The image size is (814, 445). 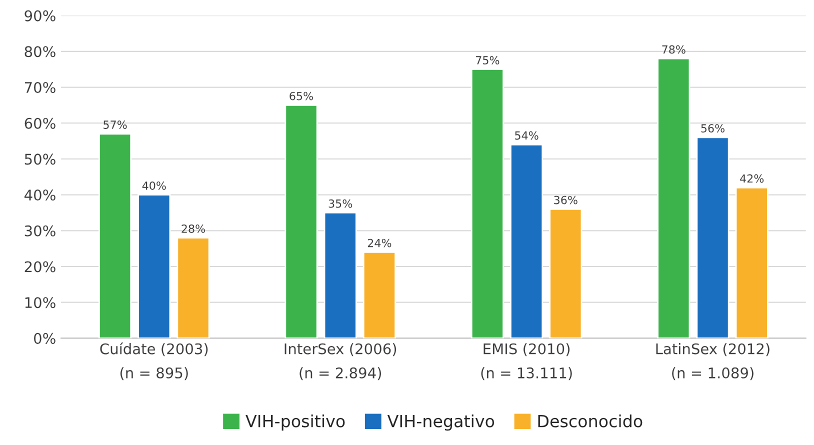 I want to click on data-label: 65%, so click(x=301, y=96).